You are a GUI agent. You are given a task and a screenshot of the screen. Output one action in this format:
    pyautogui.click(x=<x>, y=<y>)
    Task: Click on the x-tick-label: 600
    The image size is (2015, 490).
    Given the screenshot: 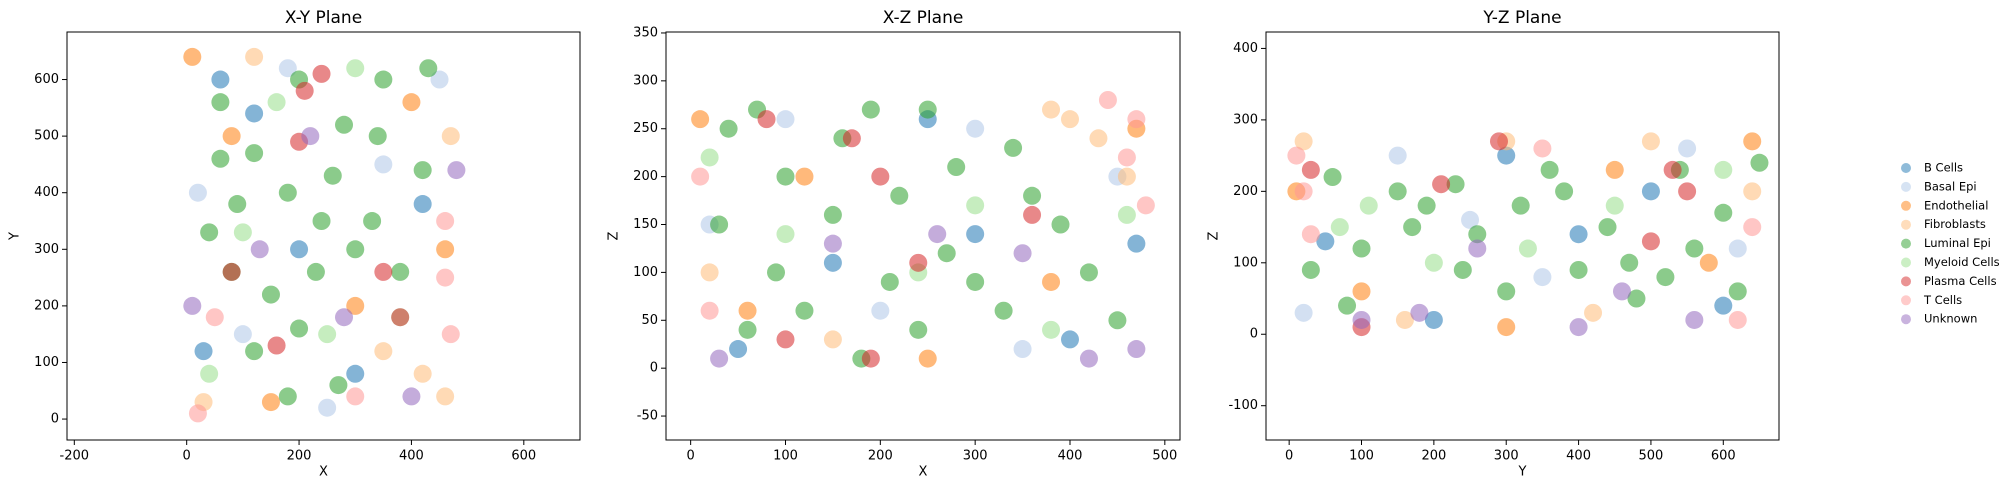 What is the action you would take?
    pyautogui.click(x=523, y=456)
    